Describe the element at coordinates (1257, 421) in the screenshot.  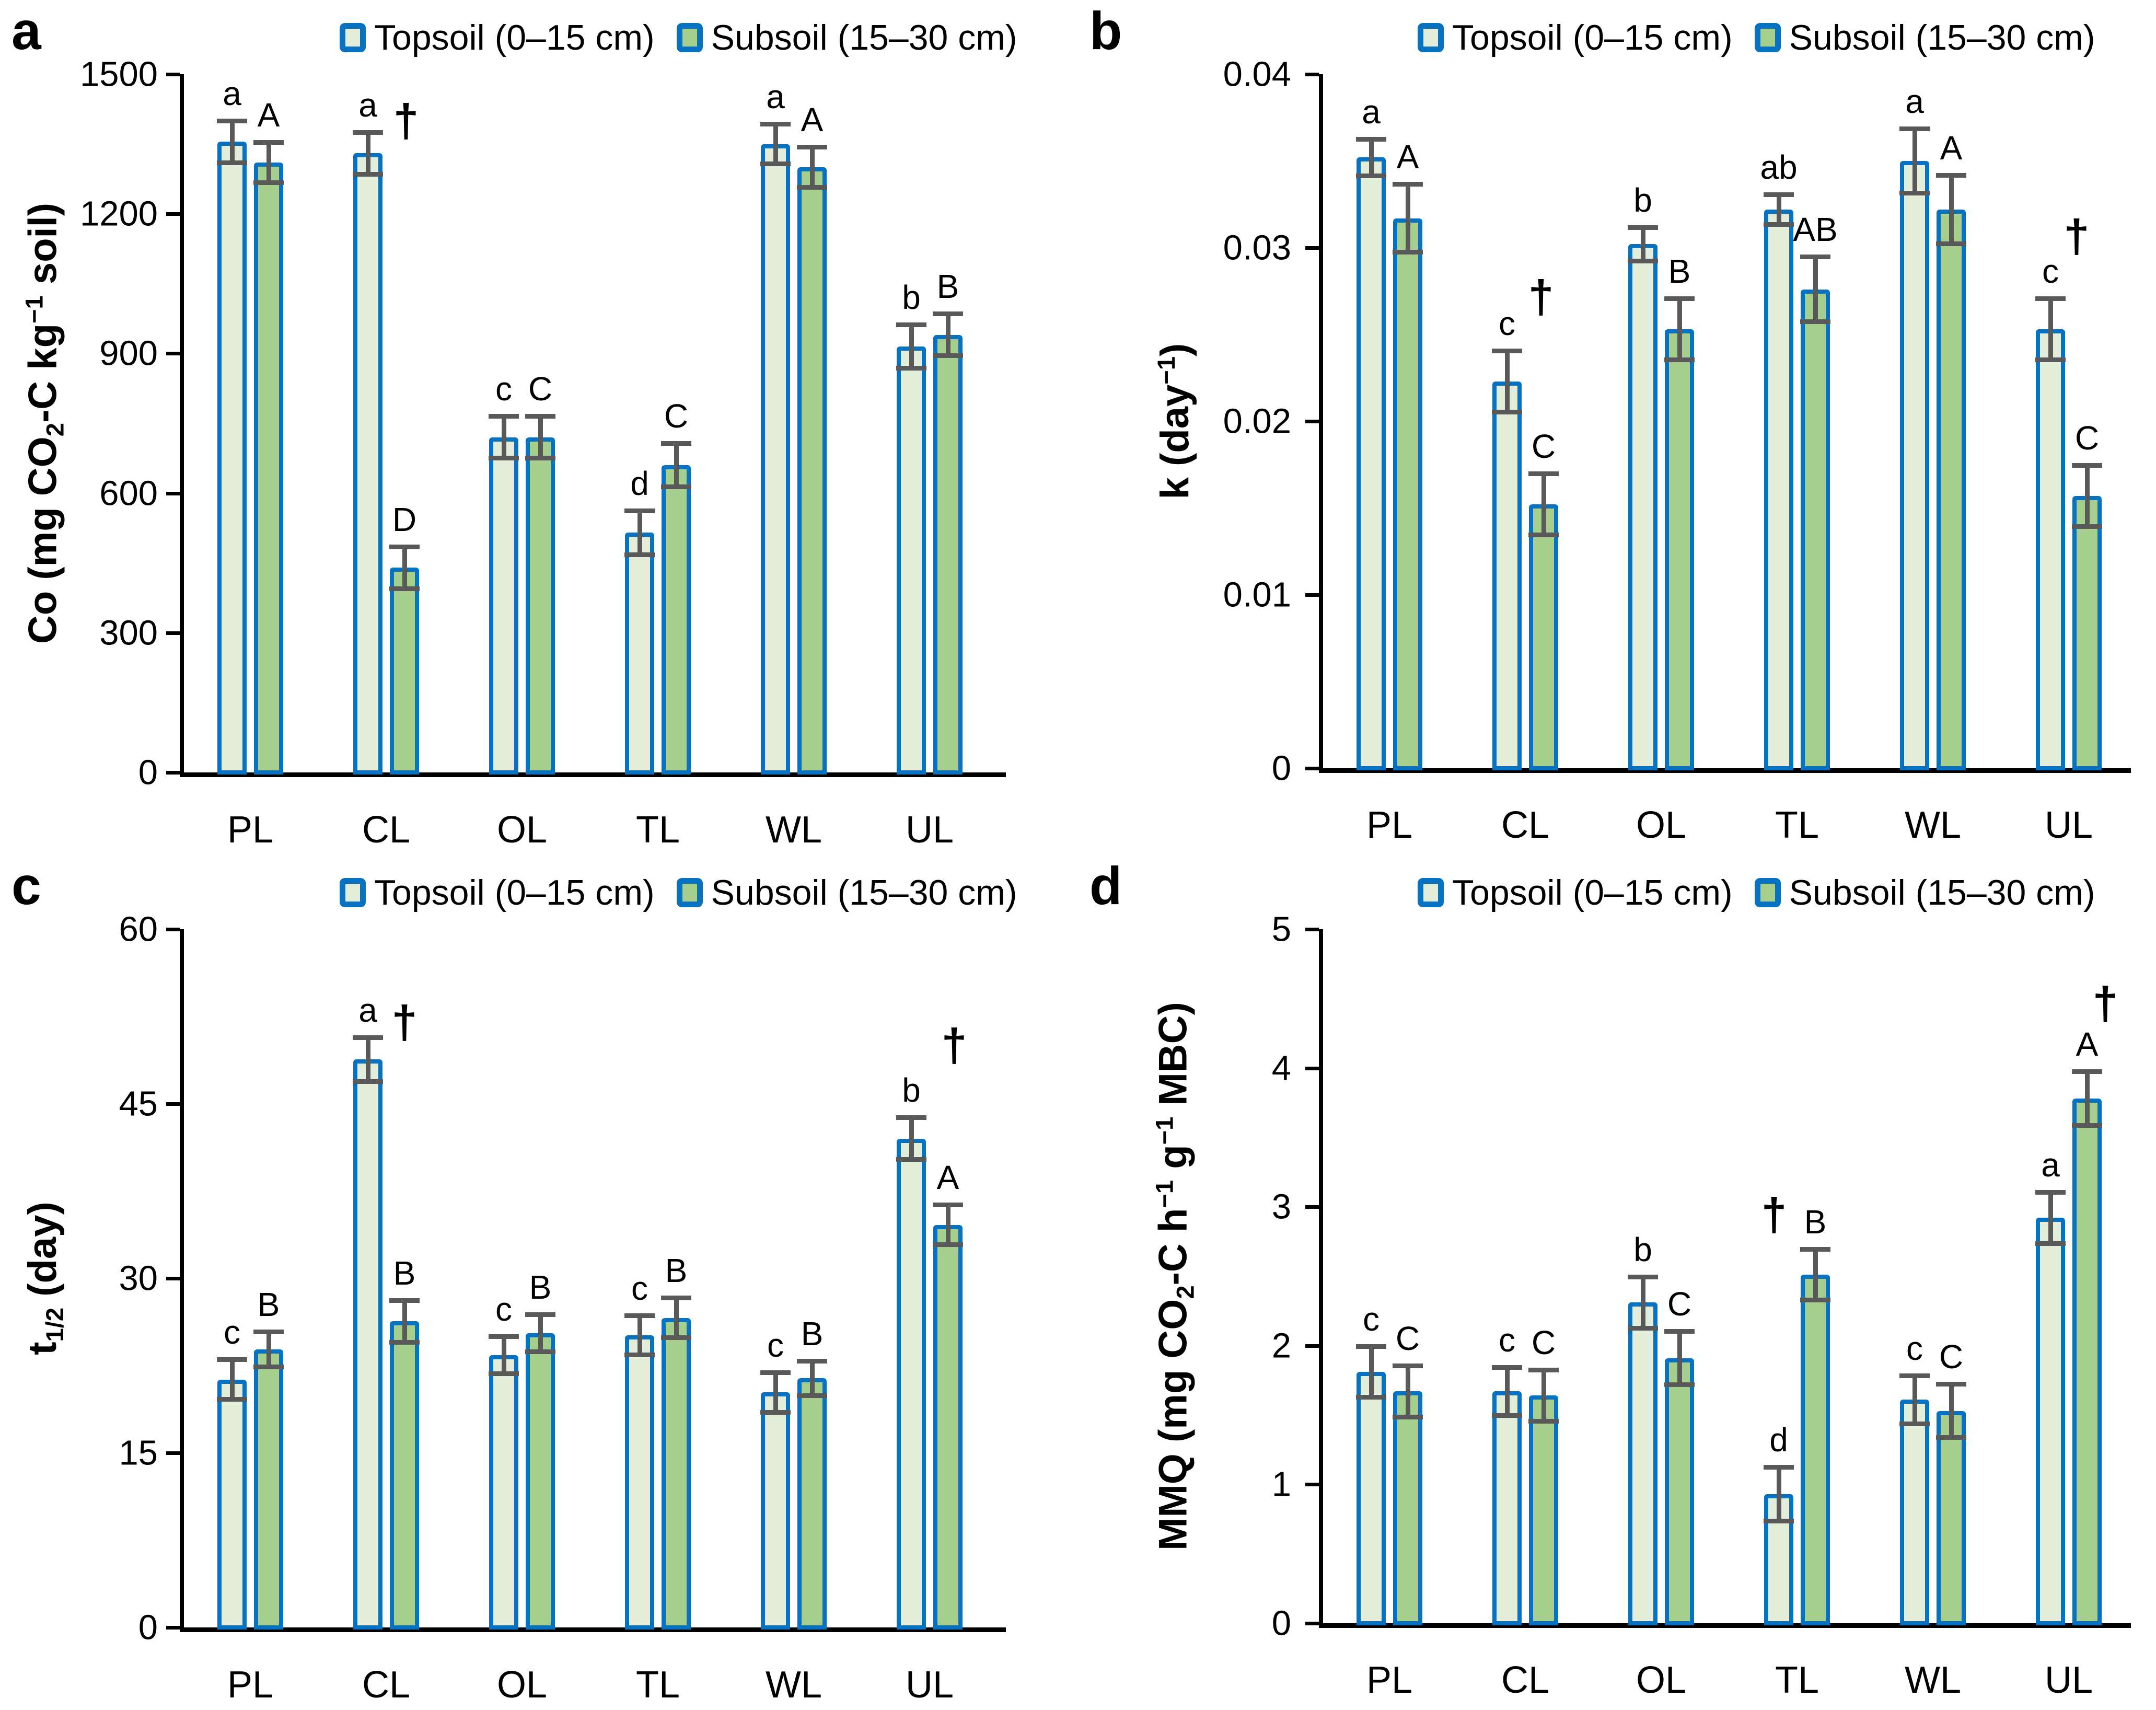
I see `y-tick-label: 0.02` at that location.